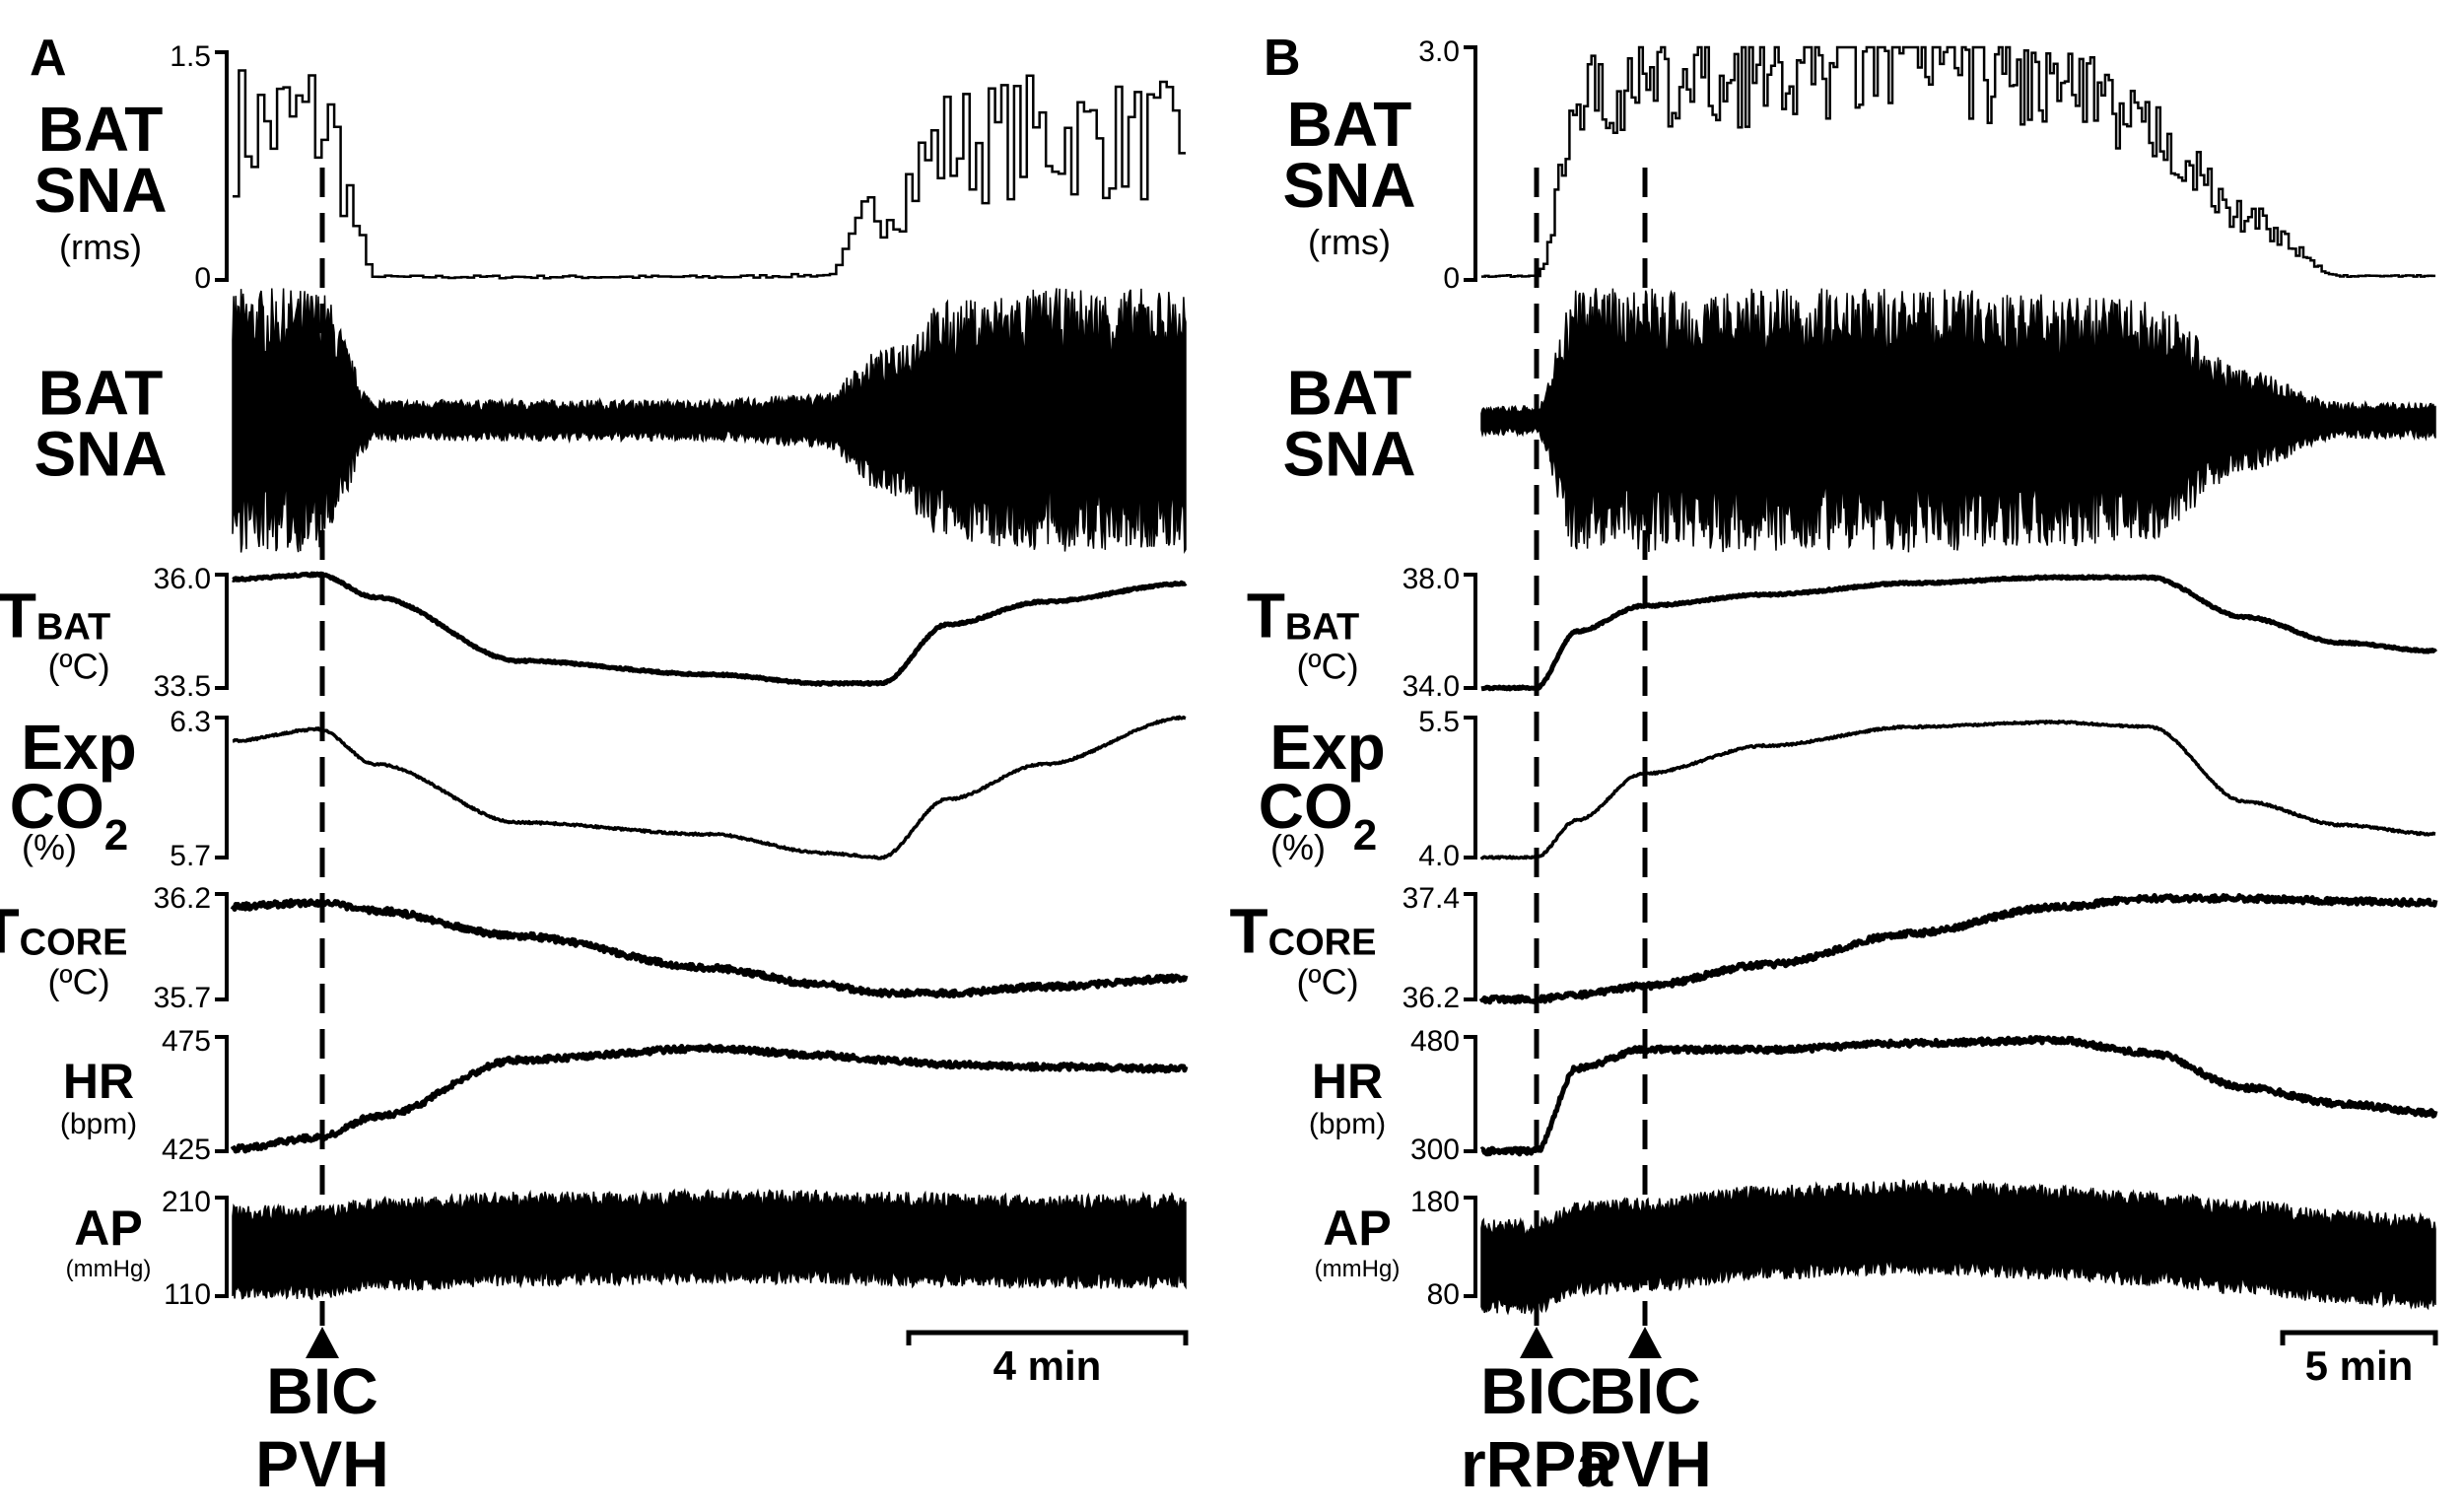 The image size is (2464, 1512). What do you see at coordinates (1443, 1294) in the screenshot?
I see `y-tick-bottom: 80` at bounding box center [1443, 1294].